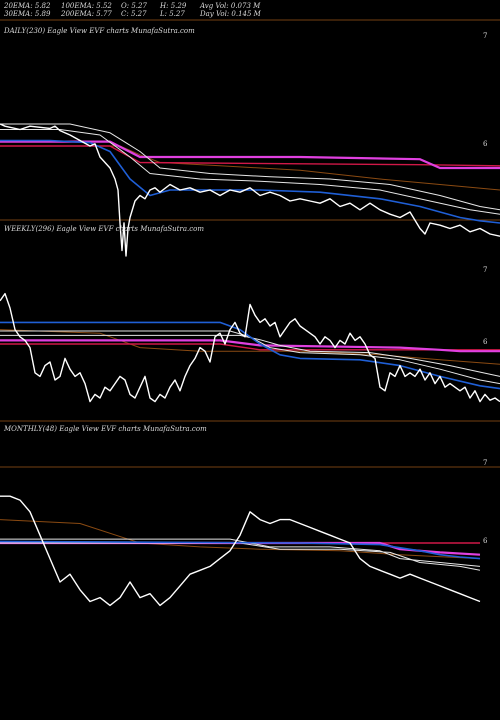 The width and height of the screenshot is (500, 720). I want to click on panel-2-series-0-price, so click(240, 551).